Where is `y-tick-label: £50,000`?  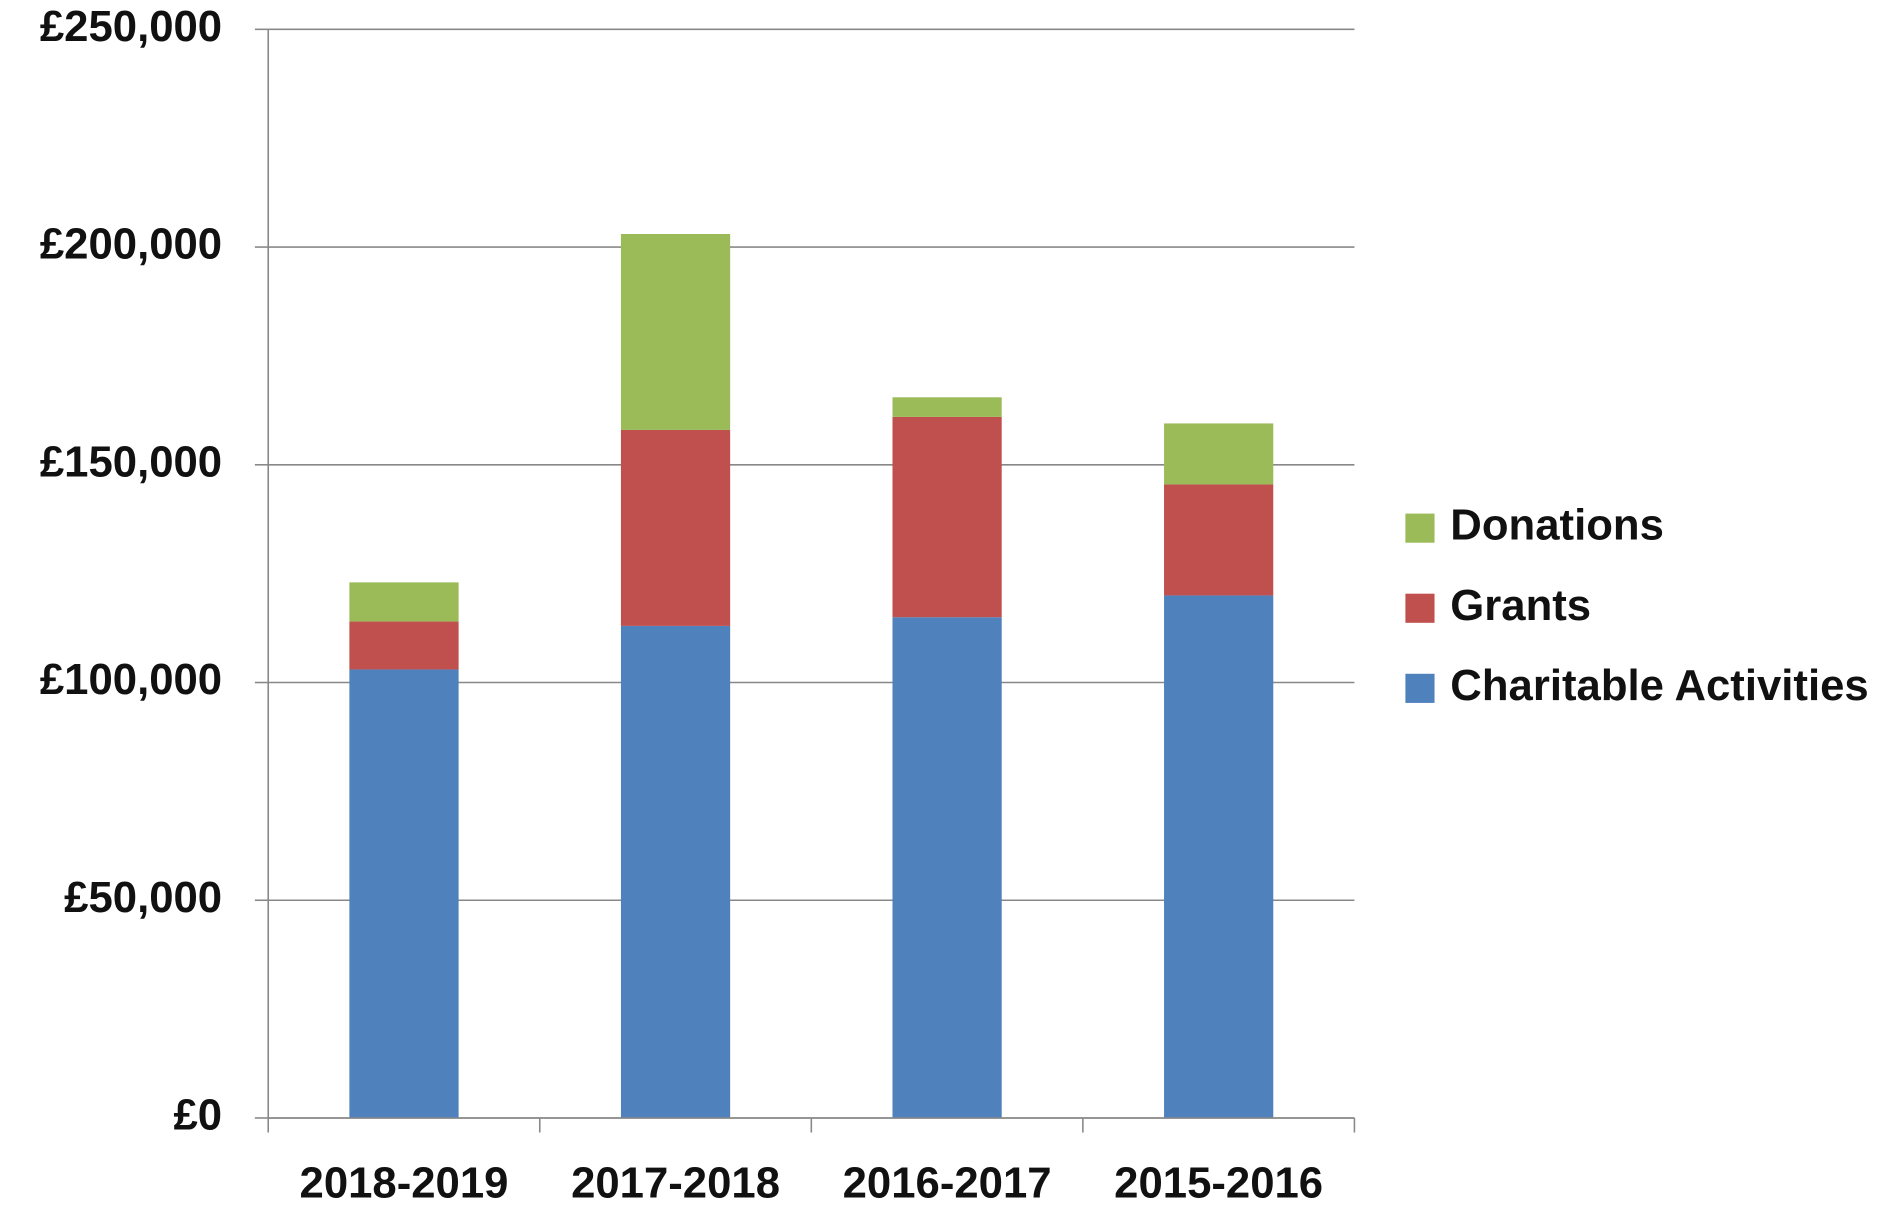 y-tick-label: £50,000 is located at coordinates (143, 897).